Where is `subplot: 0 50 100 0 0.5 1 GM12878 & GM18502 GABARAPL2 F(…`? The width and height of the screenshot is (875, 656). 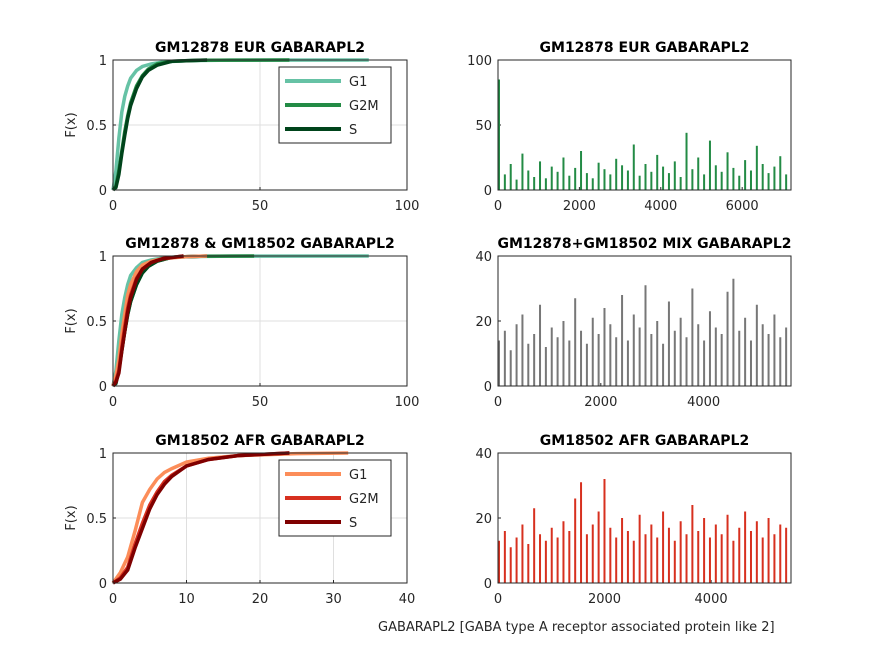 subplot: 0 50 100 0 0.5 1 GM12878 & GM18502 GABARAPL2 F(… is located at coordinates (241, 323).